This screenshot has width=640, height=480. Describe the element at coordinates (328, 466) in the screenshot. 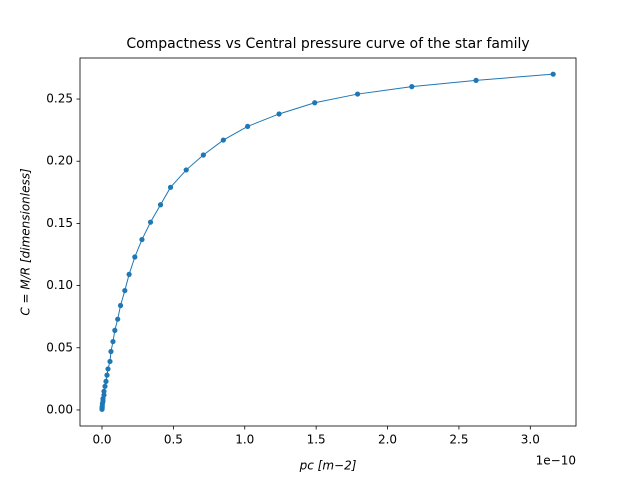

I see `x-axis-label: pc [m−2]` at that location.